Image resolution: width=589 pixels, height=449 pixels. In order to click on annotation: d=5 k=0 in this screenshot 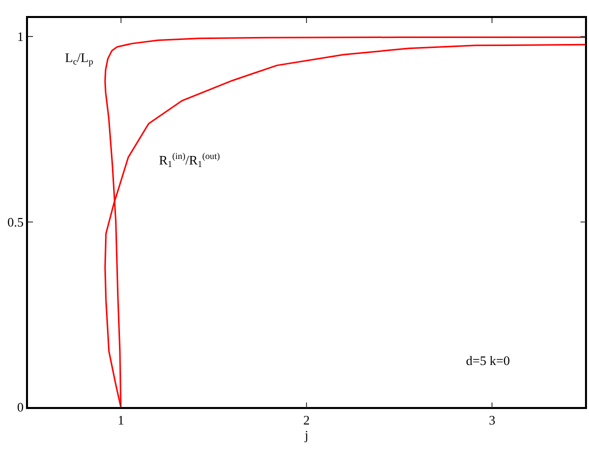, I will do `click(488, 360)`.